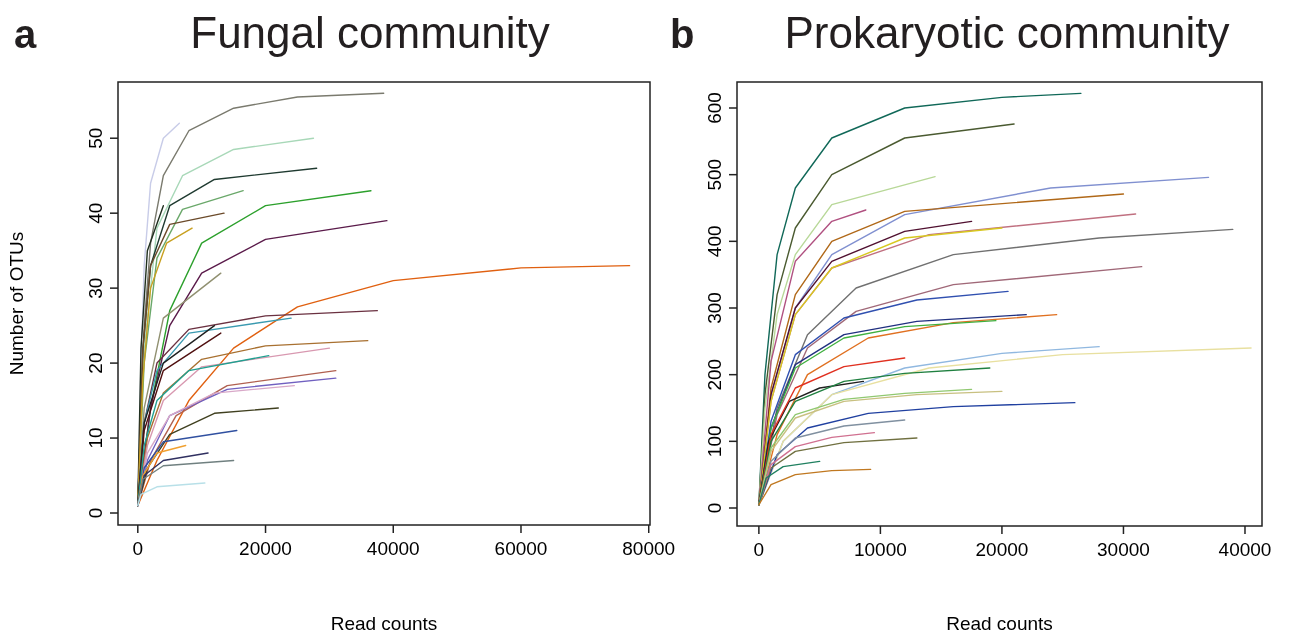  Describe the element at coordinates (1007, 32) in the screenshot. I see `chart-title: Prokaryotic community` at that location.